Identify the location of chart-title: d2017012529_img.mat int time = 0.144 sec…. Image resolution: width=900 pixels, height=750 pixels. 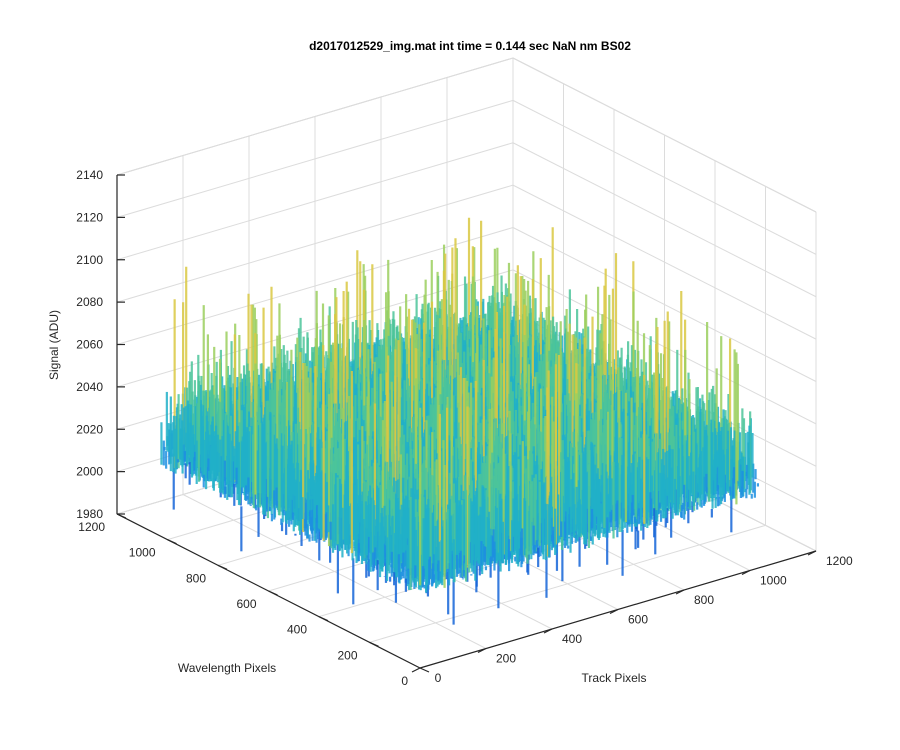
(470, 46).